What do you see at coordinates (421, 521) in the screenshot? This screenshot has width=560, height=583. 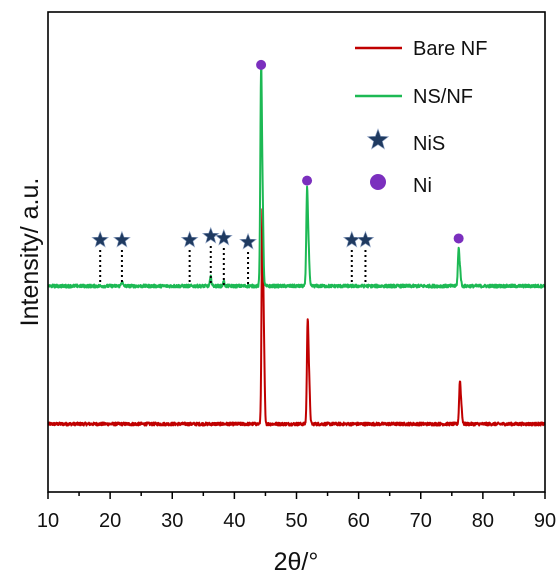 I see `x-tick-label: 70` at bounding box center [421, 521].